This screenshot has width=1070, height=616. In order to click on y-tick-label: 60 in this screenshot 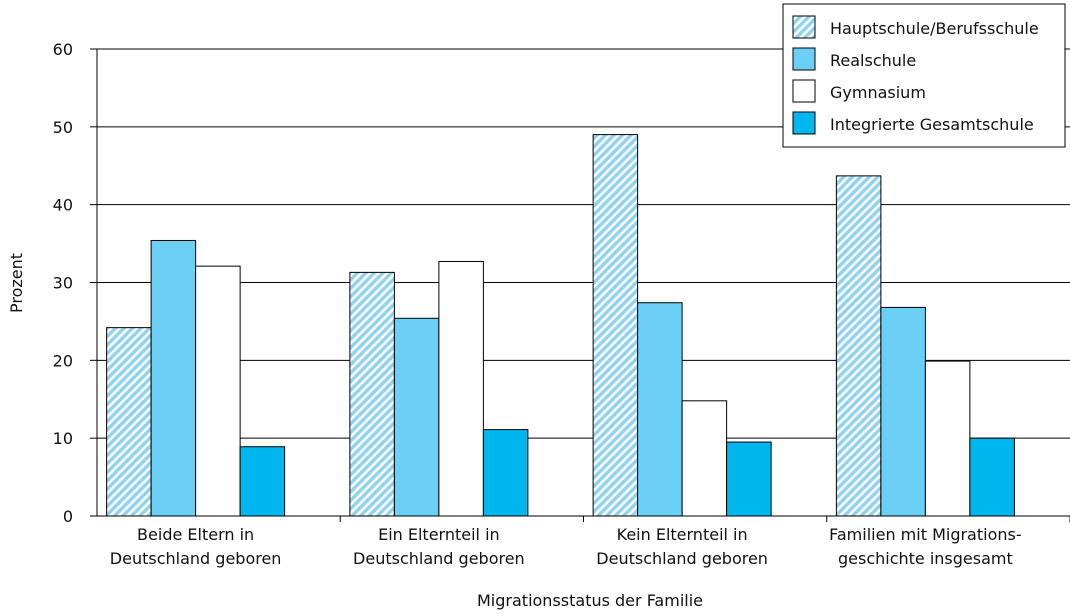, I will do `click(63, 49)`.